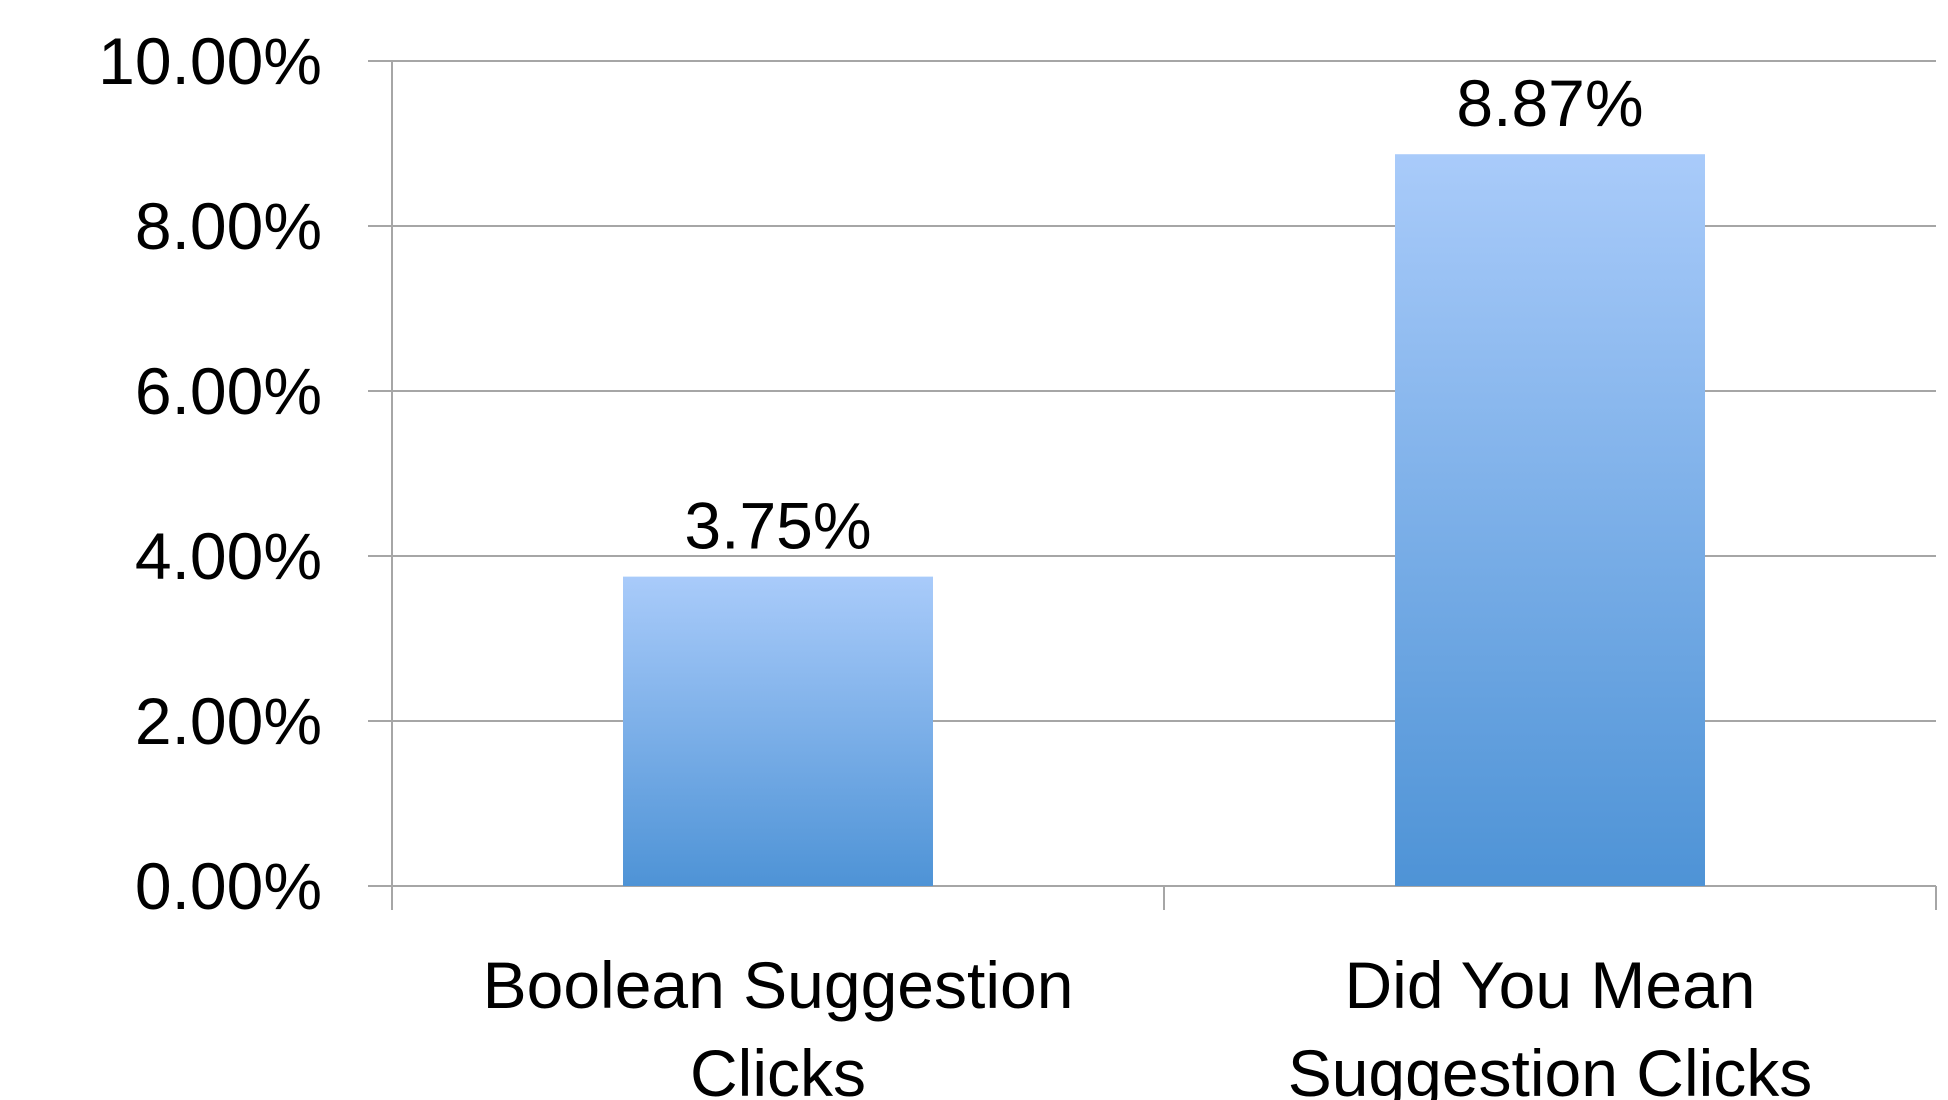  I want to click on y-tick-label: 10.00%, so click(210, 61).